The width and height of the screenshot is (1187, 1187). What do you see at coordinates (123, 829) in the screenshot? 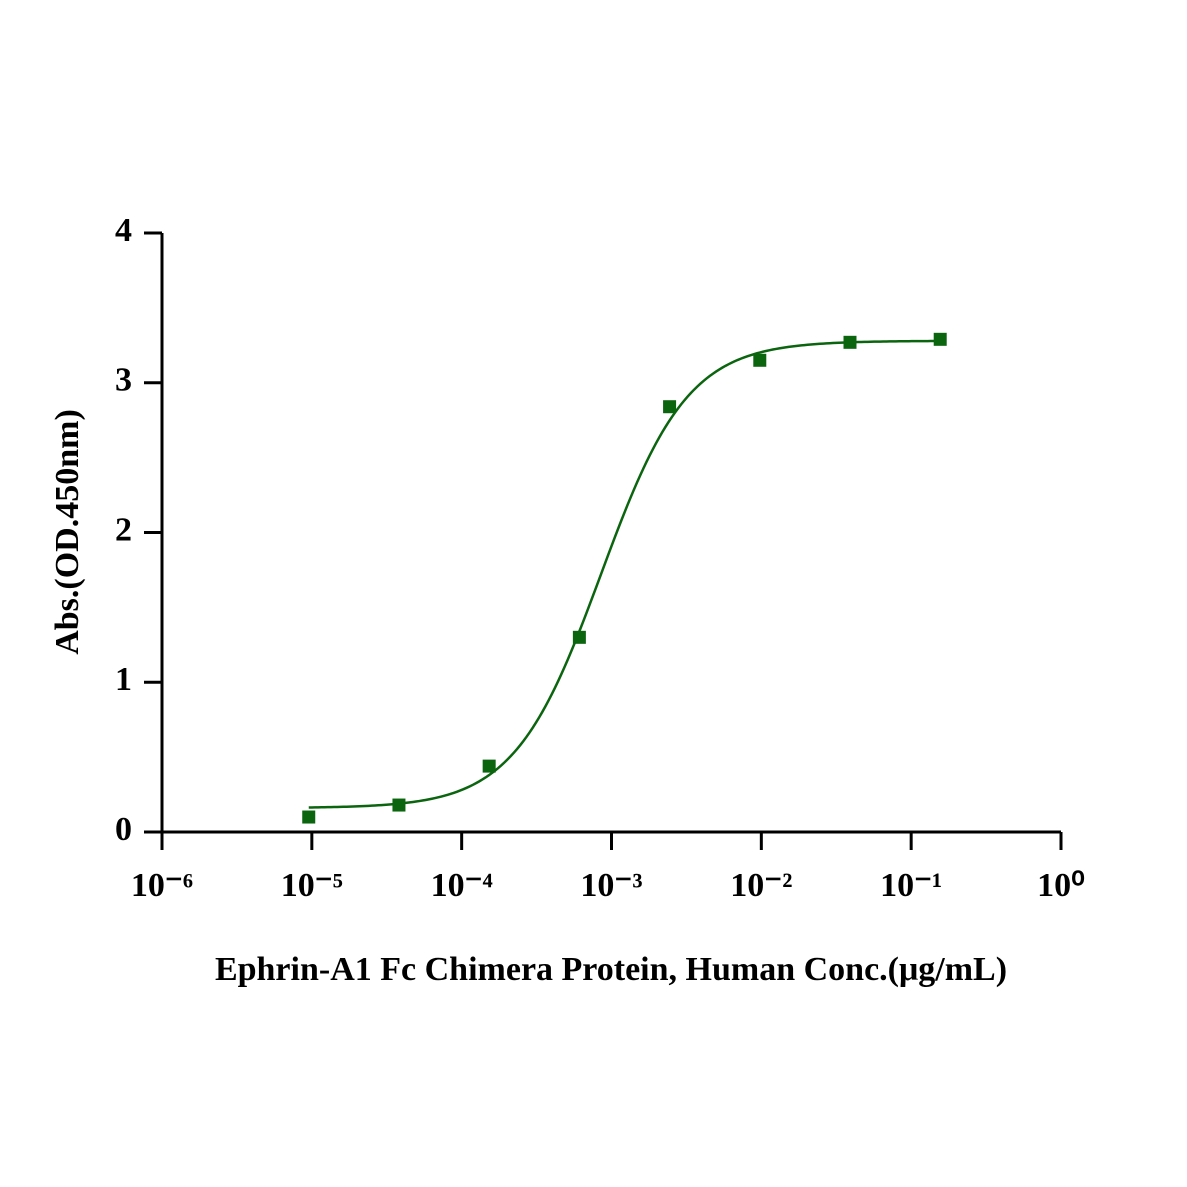
I see `y-tick-label: 0` at bounding box center [123, 829].